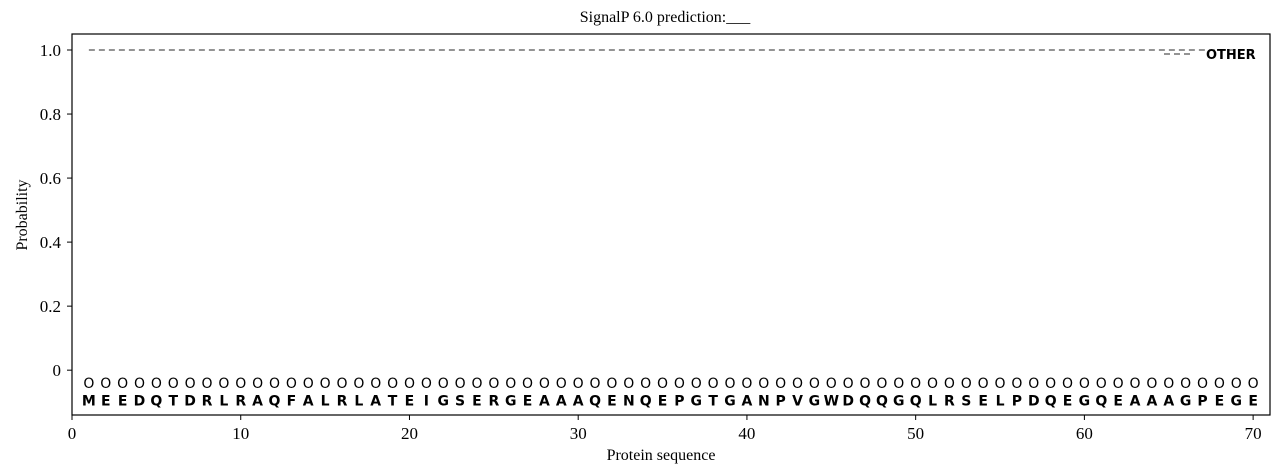 The width and height of the screenshot is (1273, 466). I want to click on x-axis-label: Protein sequence, so click(661, 455).